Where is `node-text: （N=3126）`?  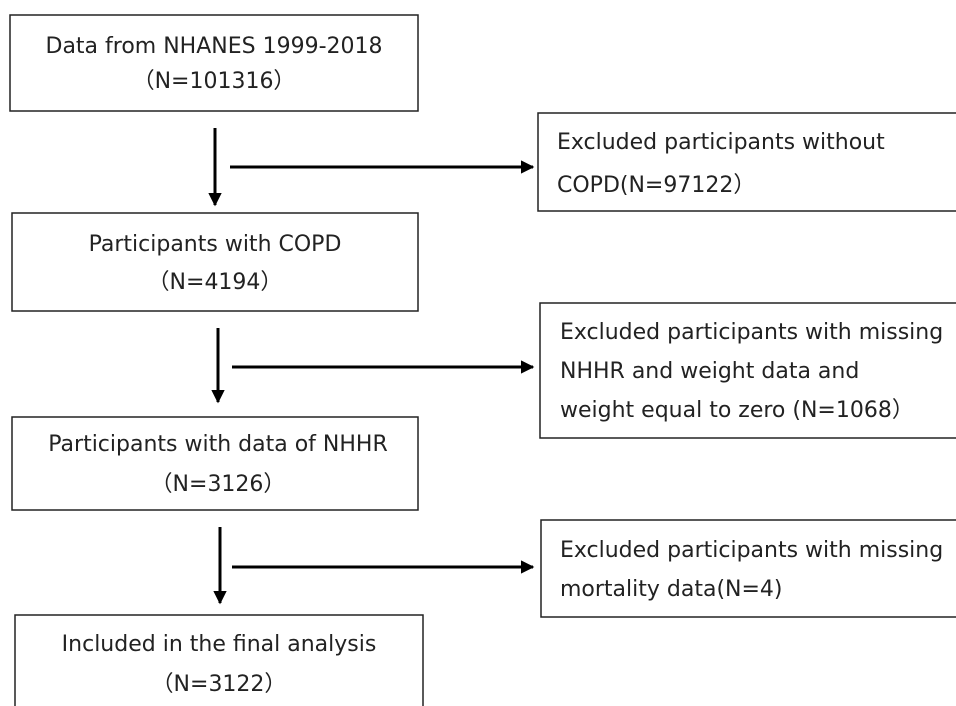 node-text: （N=3126） is located at coordinates (218, 484).